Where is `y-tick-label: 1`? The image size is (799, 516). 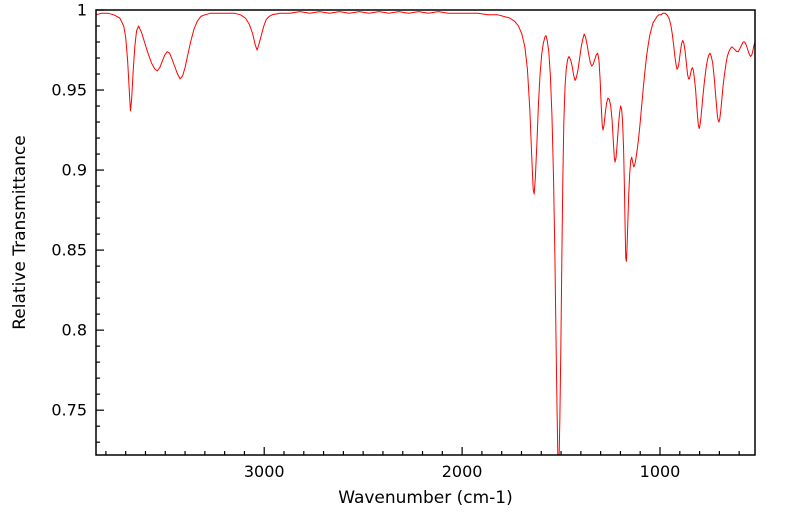 y-tick-label: 1 is located at coordinates (82, 10).